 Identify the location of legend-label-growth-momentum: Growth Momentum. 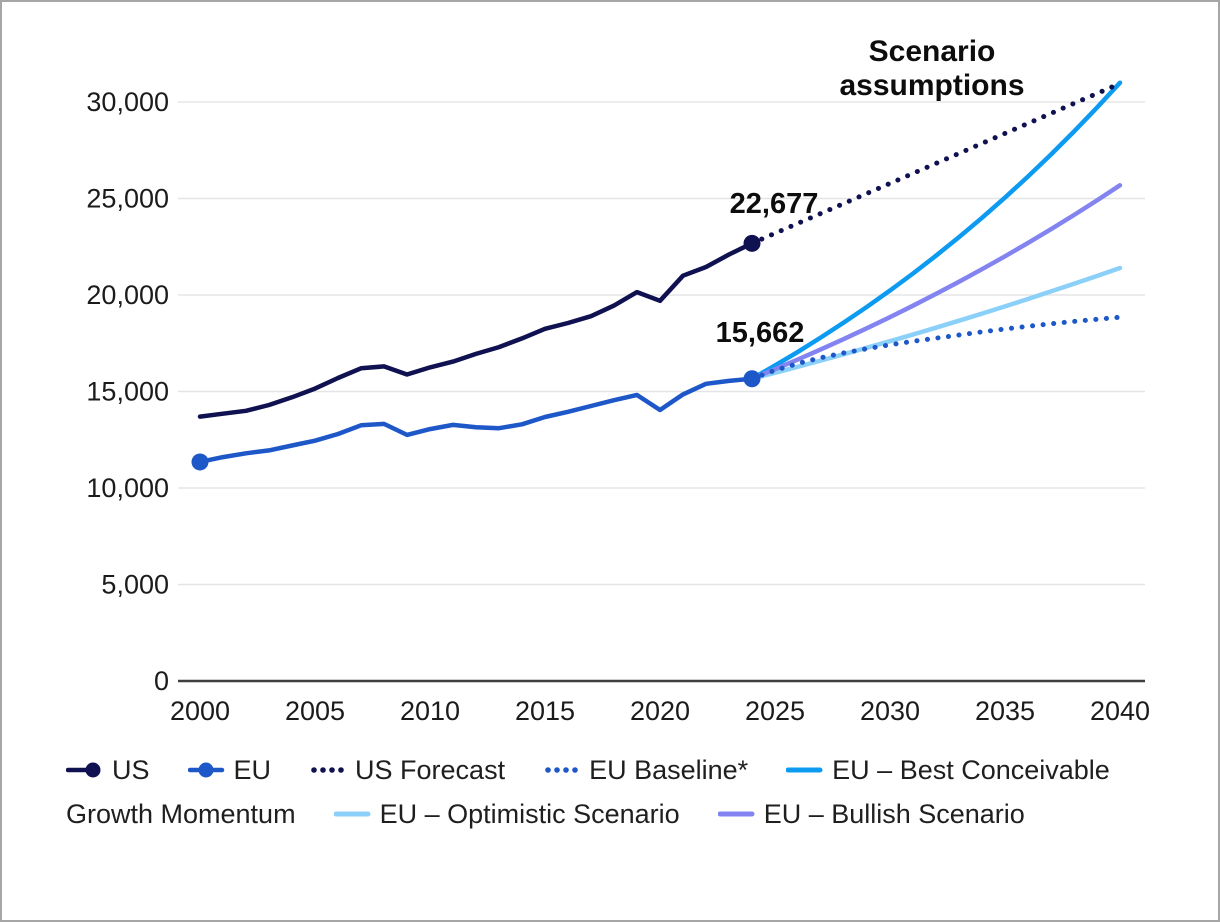
(181, 813).